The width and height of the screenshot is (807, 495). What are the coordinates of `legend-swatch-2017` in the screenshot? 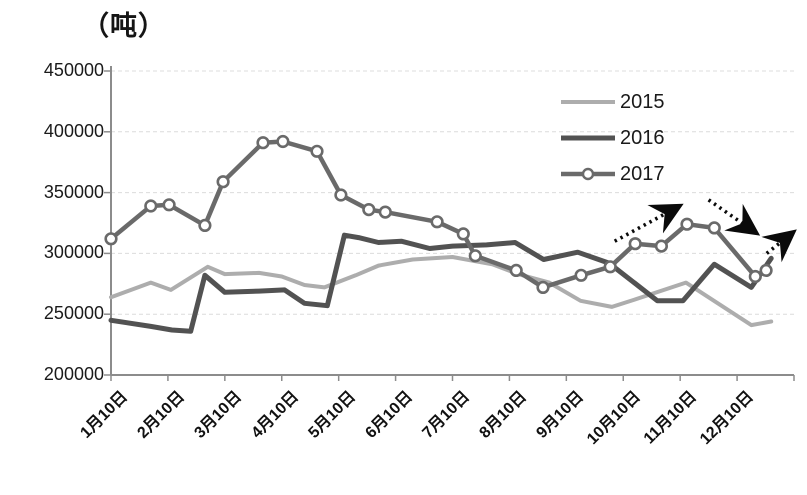 It's located at (588, 174).